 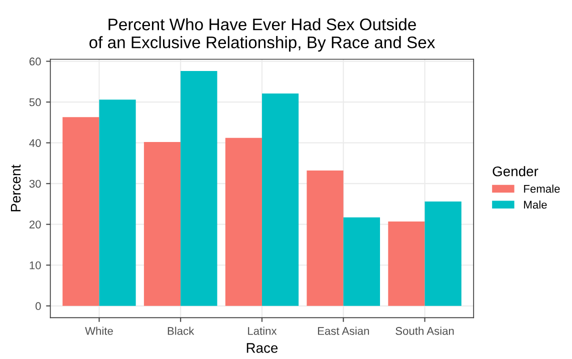 I want to click on y-tick-label: 50, so click(x=35, y=102).